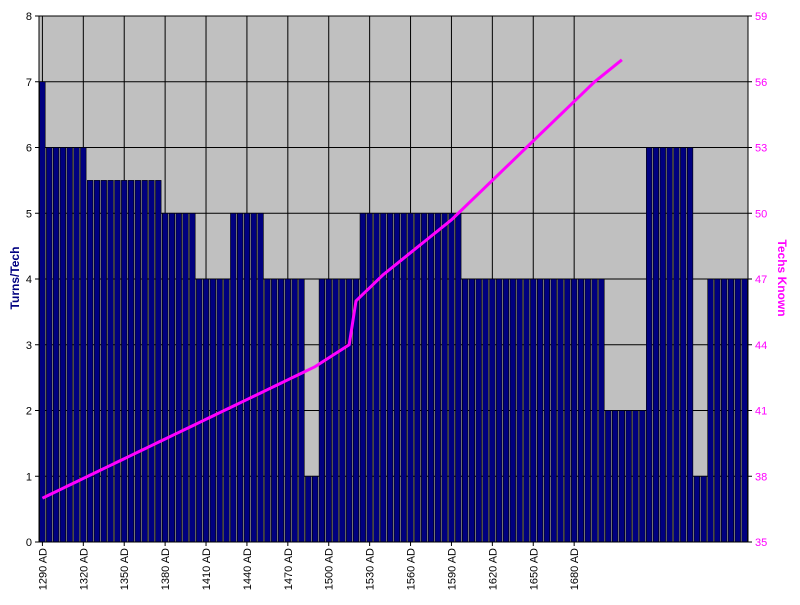  What do you see at coordinates (29, 17) in the screenshot?
I see `y-tick-label-left: 8` at bounding box center [29, 17].